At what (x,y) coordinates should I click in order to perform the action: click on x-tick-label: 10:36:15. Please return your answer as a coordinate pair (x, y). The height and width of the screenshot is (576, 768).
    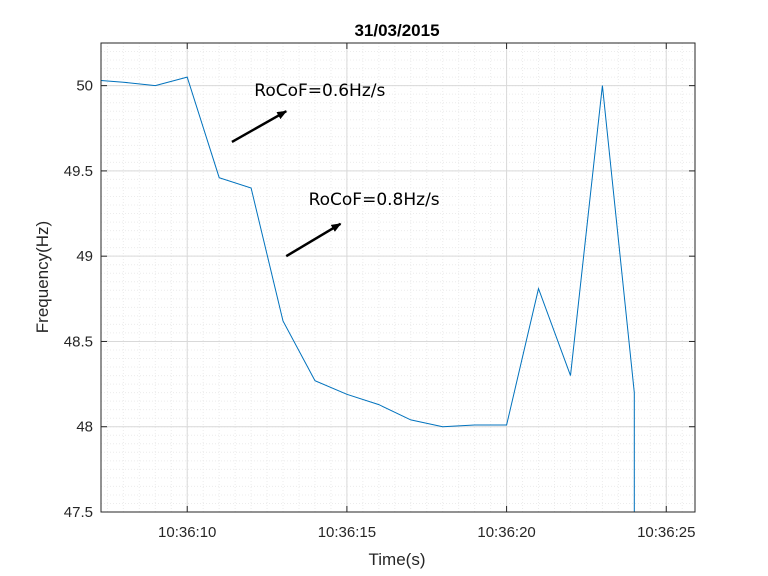
    Looking at the image, I should click on (347, 532).